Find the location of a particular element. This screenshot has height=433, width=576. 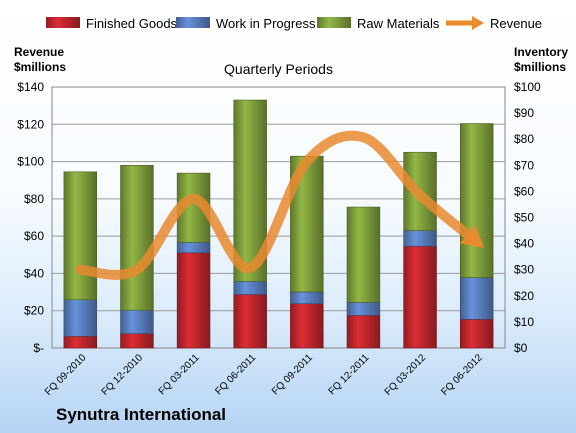

y-tick-right: $20 is located at coordinates (524, 296).